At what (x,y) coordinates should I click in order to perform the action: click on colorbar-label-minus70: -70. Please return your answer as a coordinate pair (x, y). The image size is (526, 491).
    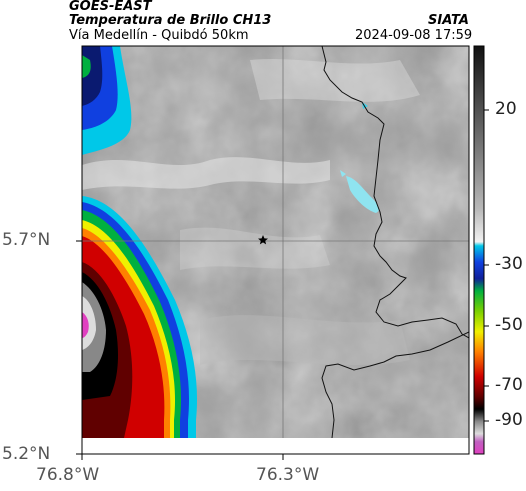
    Looking at the image, I should click on (509, 385).